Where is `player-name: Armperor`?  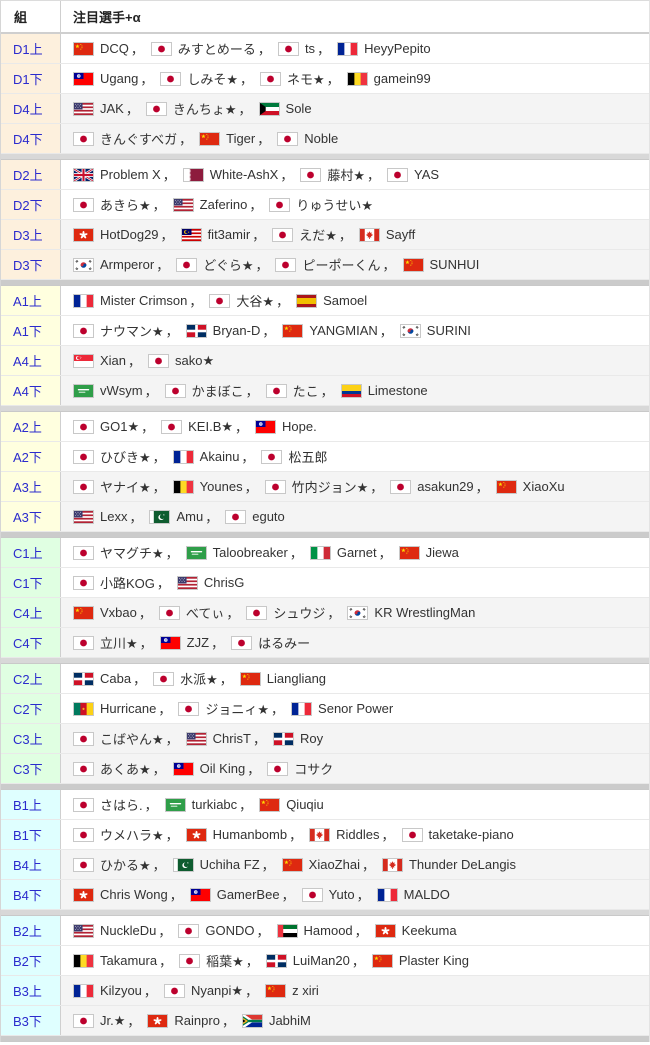
player-name: Armperor is located at coordinates (127, 264).